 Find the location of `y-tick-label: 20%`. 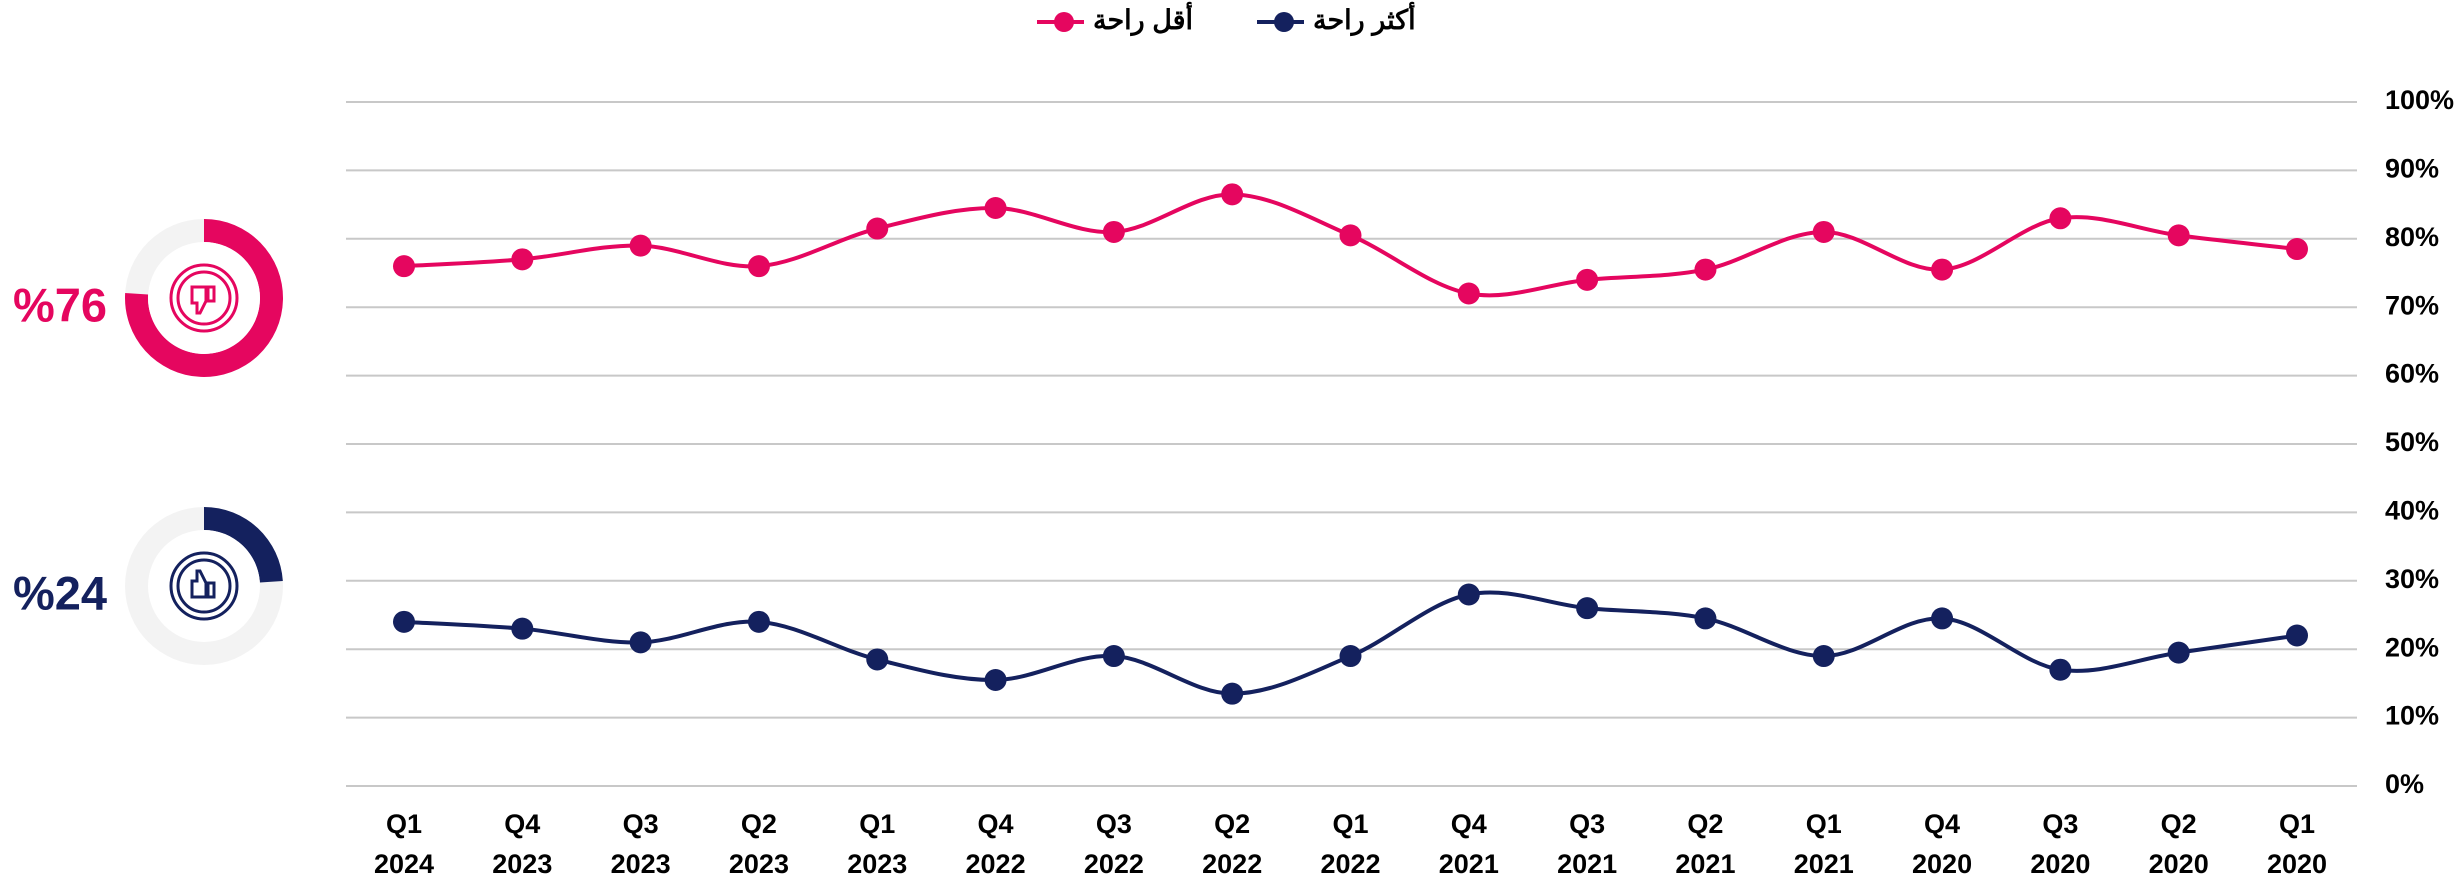

y-tick-label: 20% is located at coordinates (2412, 647).